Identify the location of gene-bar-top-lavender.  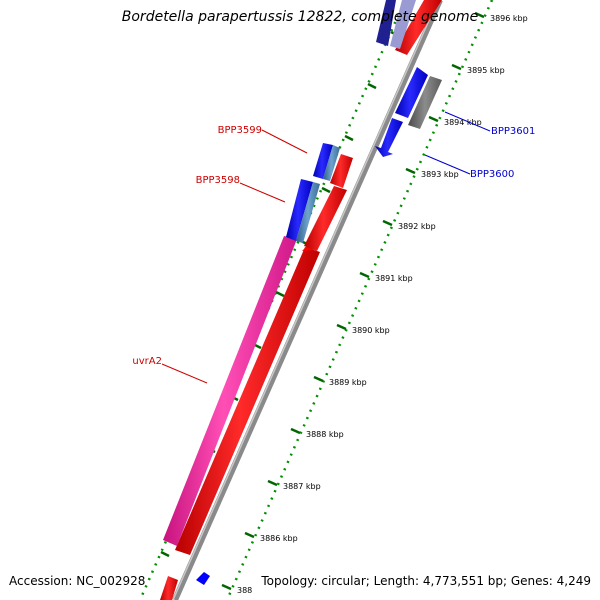
(403, 24).